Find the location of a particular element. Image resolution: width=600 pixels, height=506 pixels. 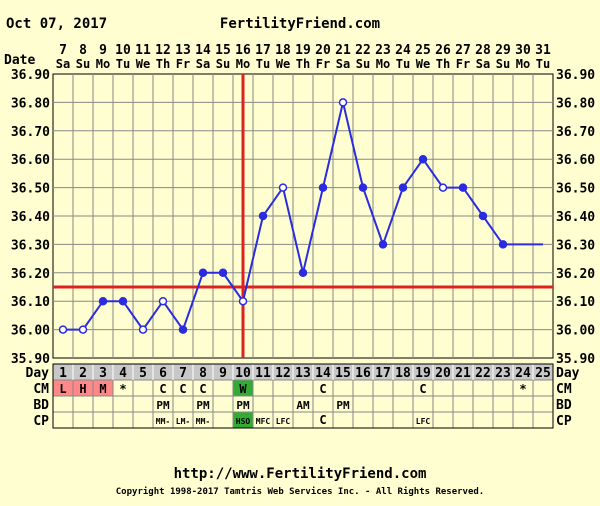

date-tick: 11 is located at coordinates (143, 50).